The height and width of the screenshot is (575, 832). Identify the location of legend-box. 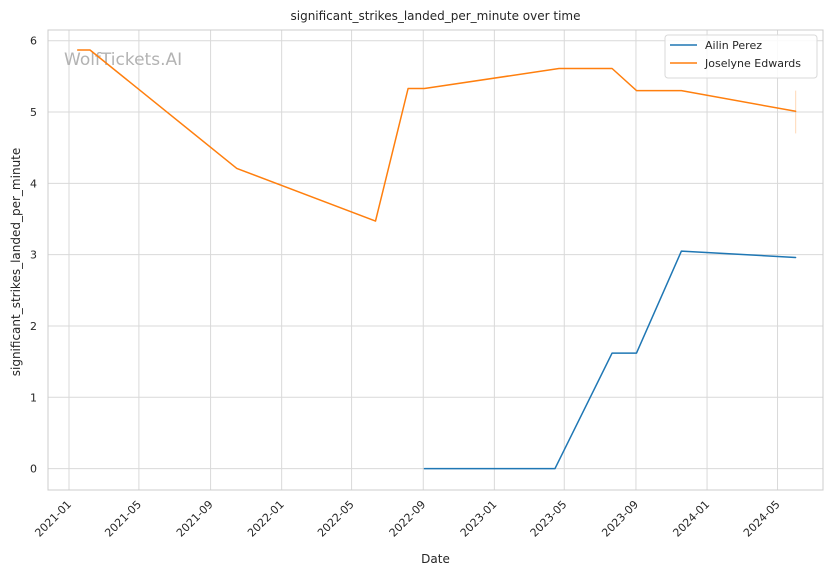
(741, 56).